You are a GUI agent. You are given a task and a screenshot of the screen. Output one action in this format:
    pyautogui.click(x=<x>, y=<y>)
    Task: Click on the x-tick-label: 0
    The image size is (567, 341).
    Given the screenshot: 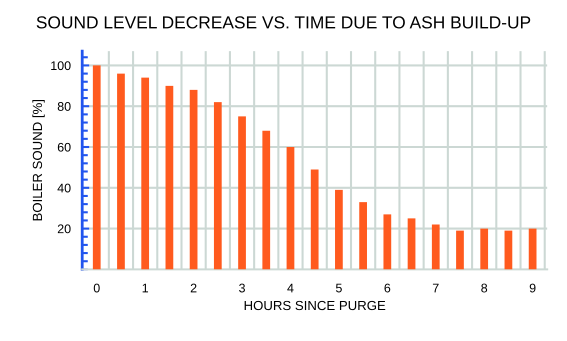 What is the action you would take?
    pyautogui.click(x=97, y=288)
    